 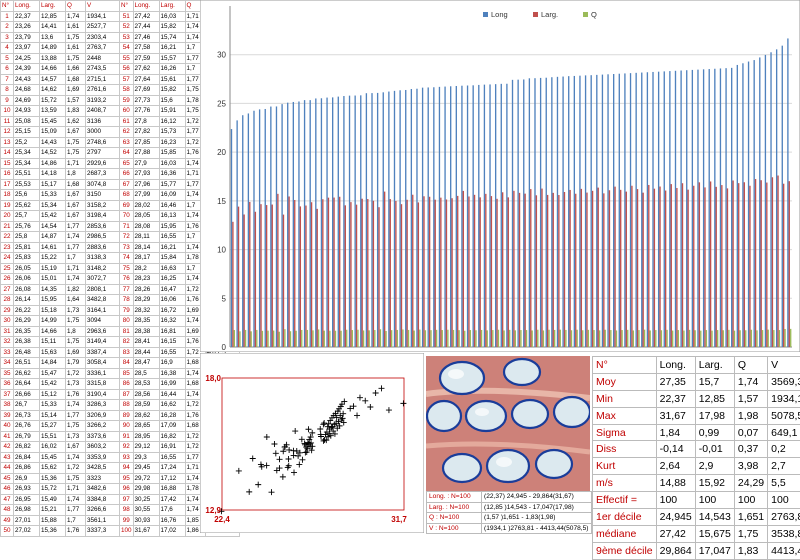 What do you see at coordinates (103, 321) in the screenshot?
I see `cell-value: 3094` at bounding box center [103, 321].